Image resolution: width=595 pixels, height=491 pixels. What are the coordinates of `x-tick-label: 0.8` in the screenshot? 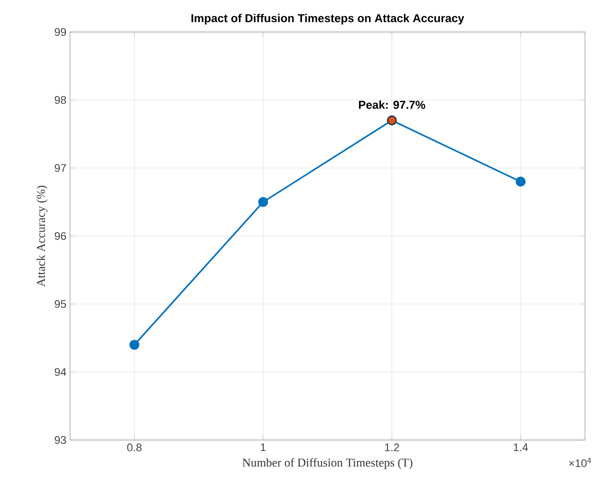 It's located at (134, 448).